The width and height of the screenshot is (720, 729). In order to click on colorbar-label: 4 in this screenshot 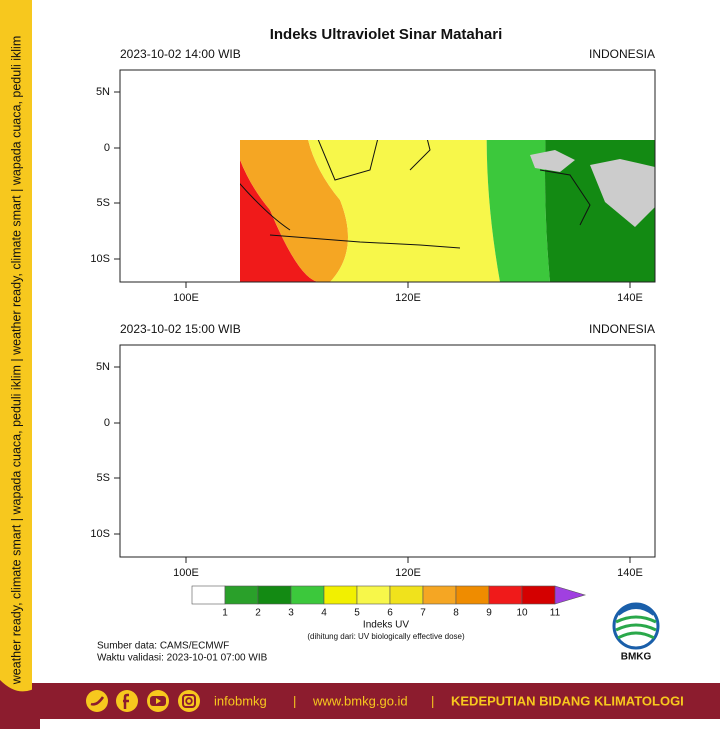, I will do `click(324, 613)`.